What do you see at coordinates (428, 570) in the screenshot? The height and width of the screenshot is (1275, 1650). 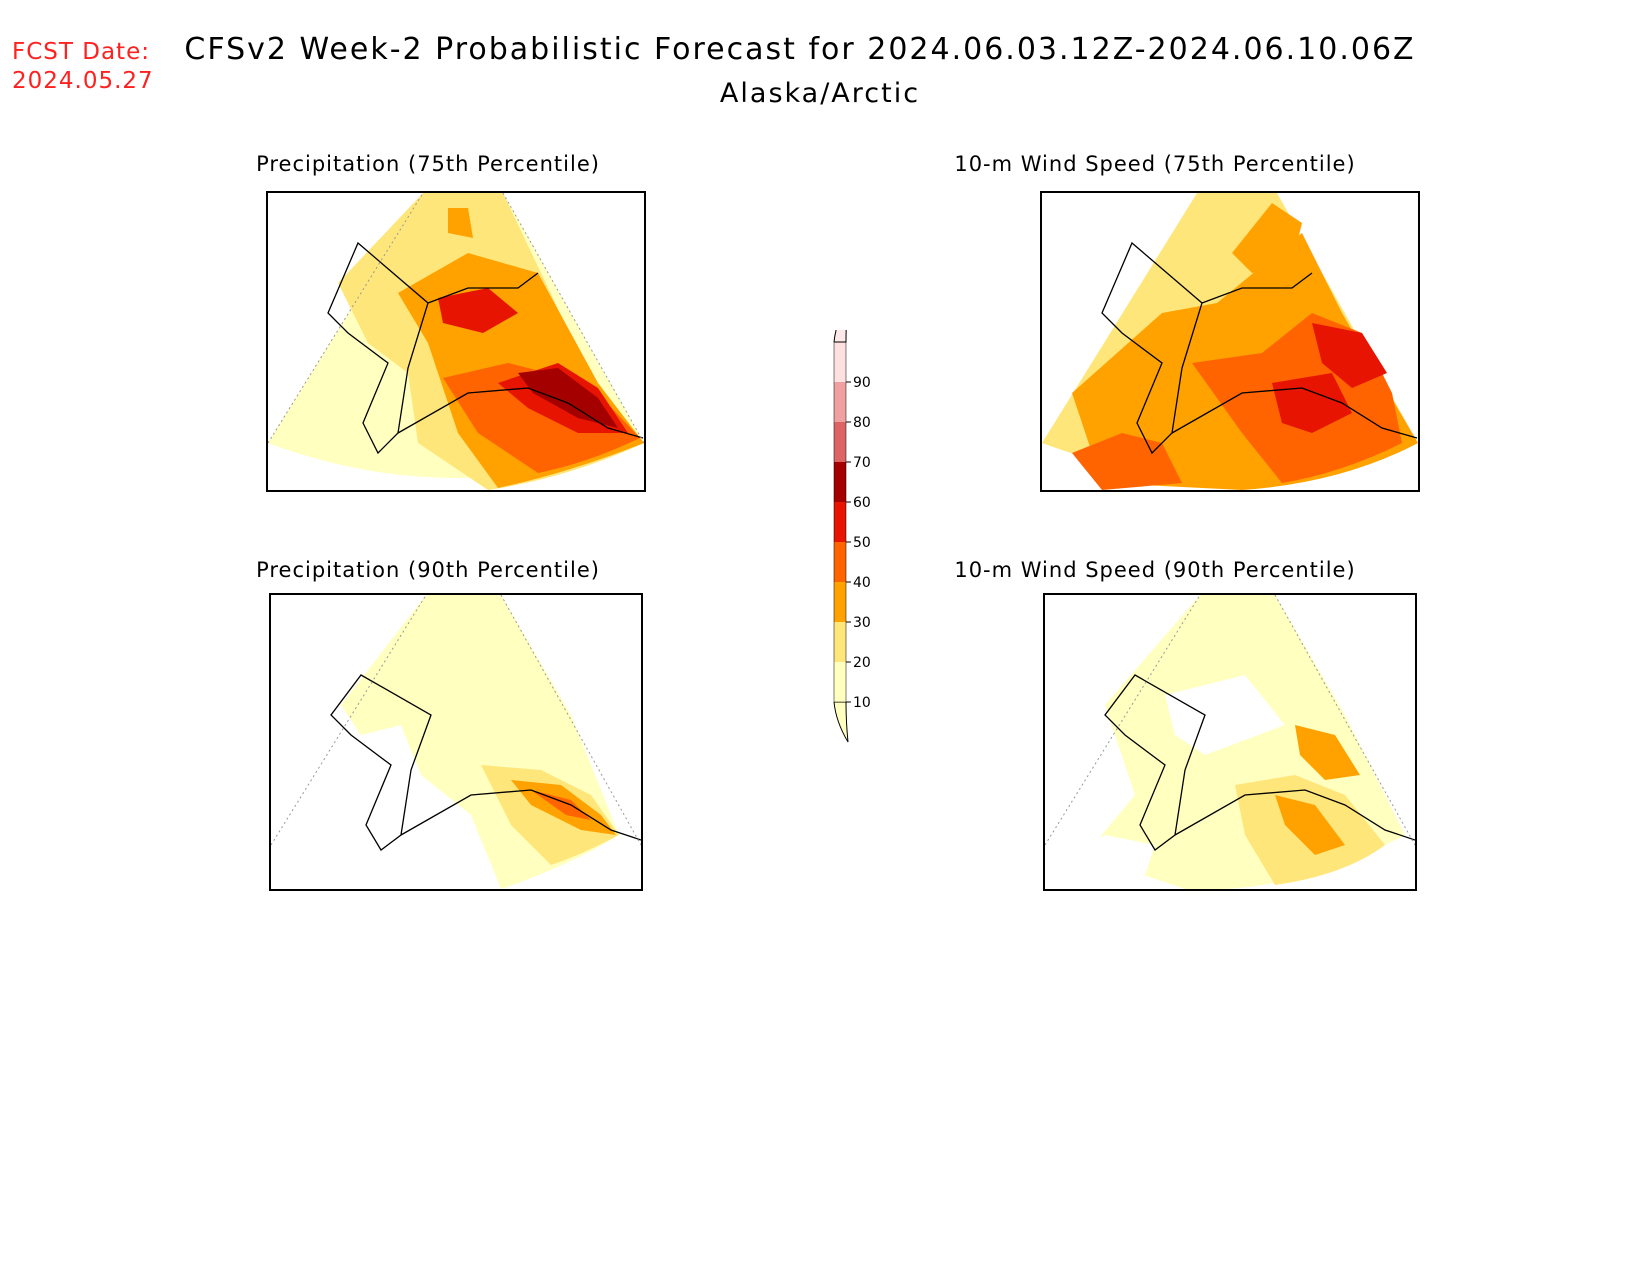 I see `panel-title-precip-90: Precipitation (90th Percentile)` at bounding box center [428, 570].